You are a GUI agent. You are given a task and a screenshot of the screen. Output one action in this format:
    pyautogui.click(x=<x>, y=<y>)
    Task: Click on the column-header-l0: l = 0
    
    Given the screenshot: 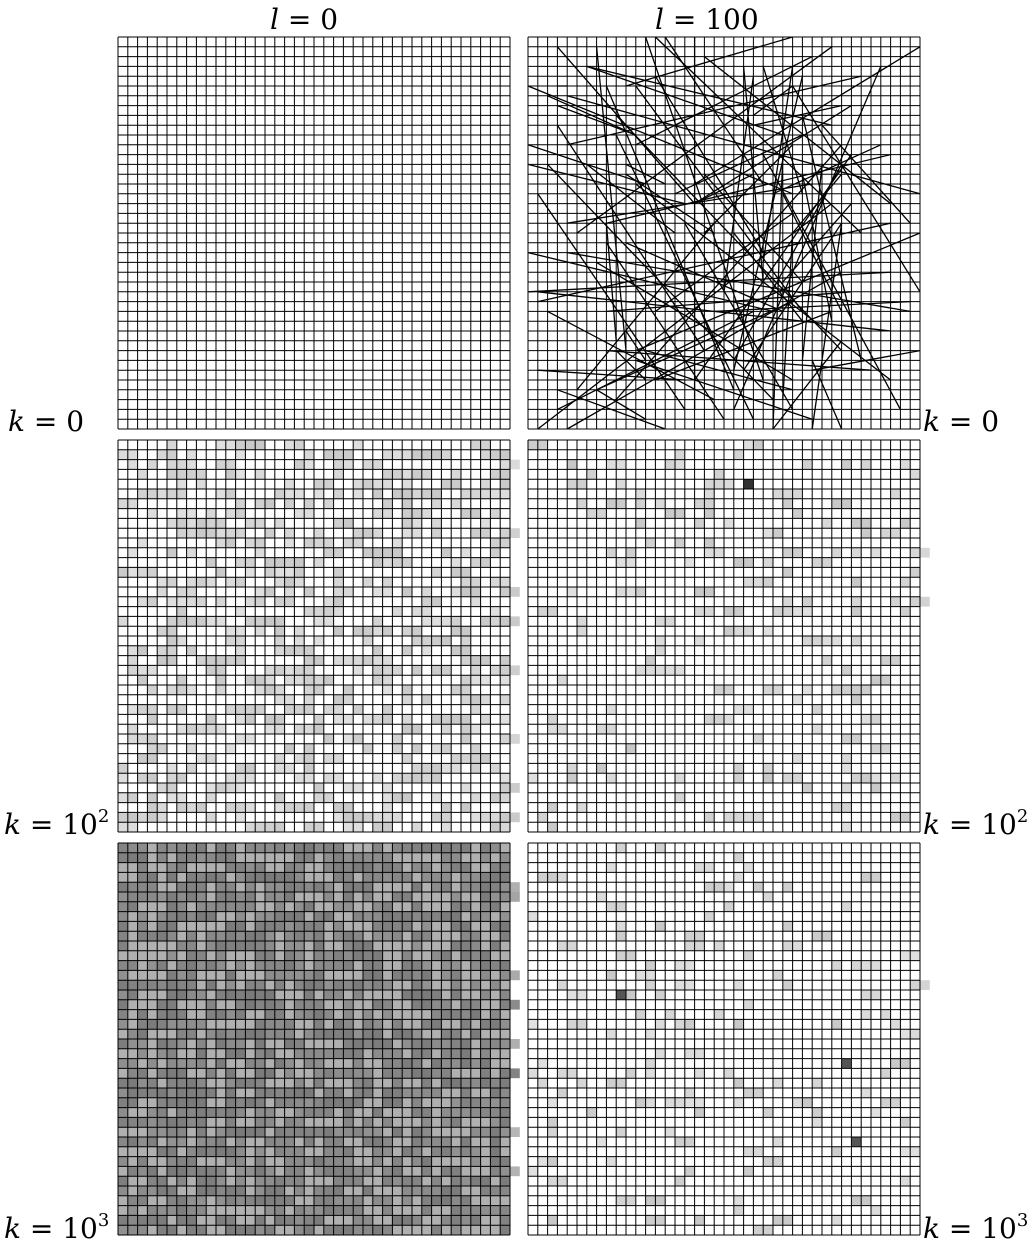 What is the action you would take?
    pyautogui.click(x=304, y=20)
    